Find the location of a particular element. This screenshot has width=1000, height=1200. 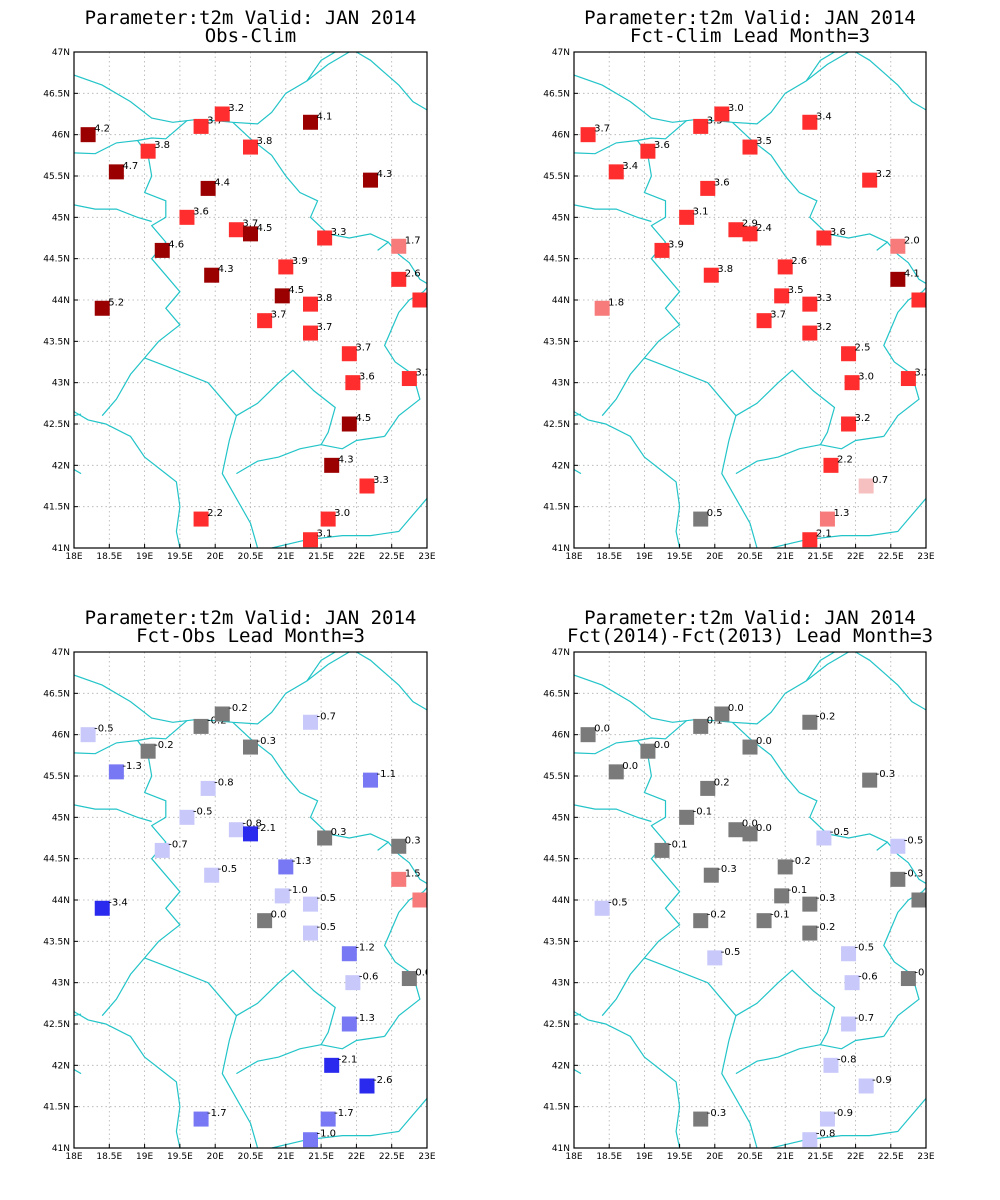

station-value-label: 3.5 is located at coordinates (796, 290).